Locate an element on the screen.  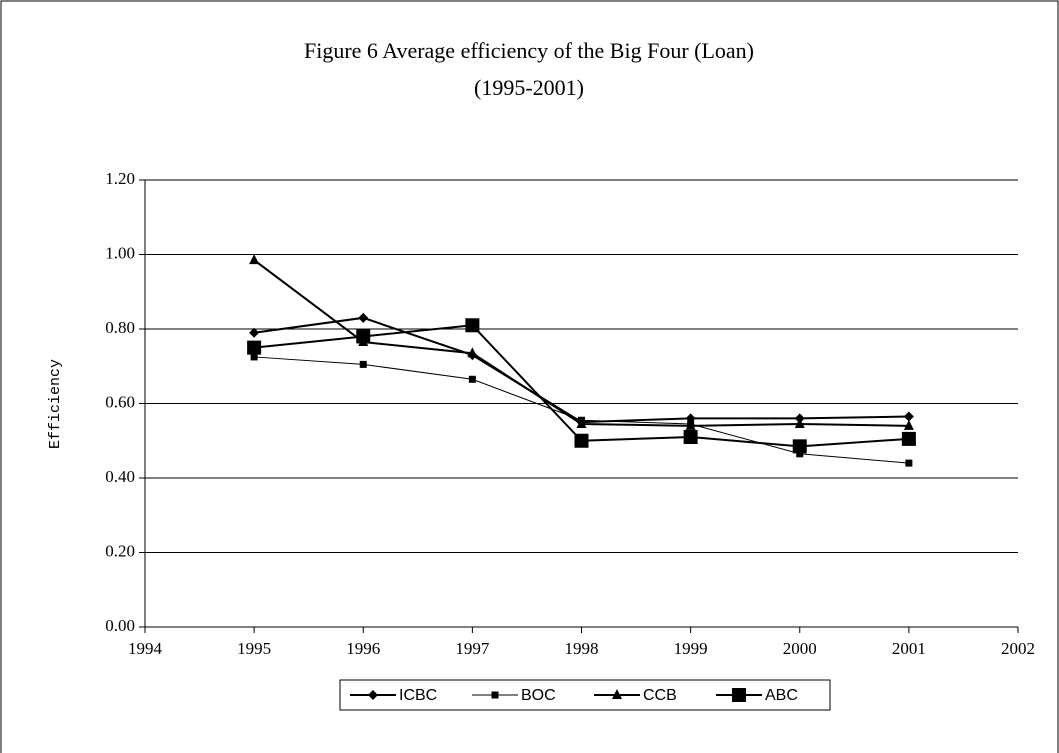
x-tick-label: 1998 is located at coordinates (582, 648).